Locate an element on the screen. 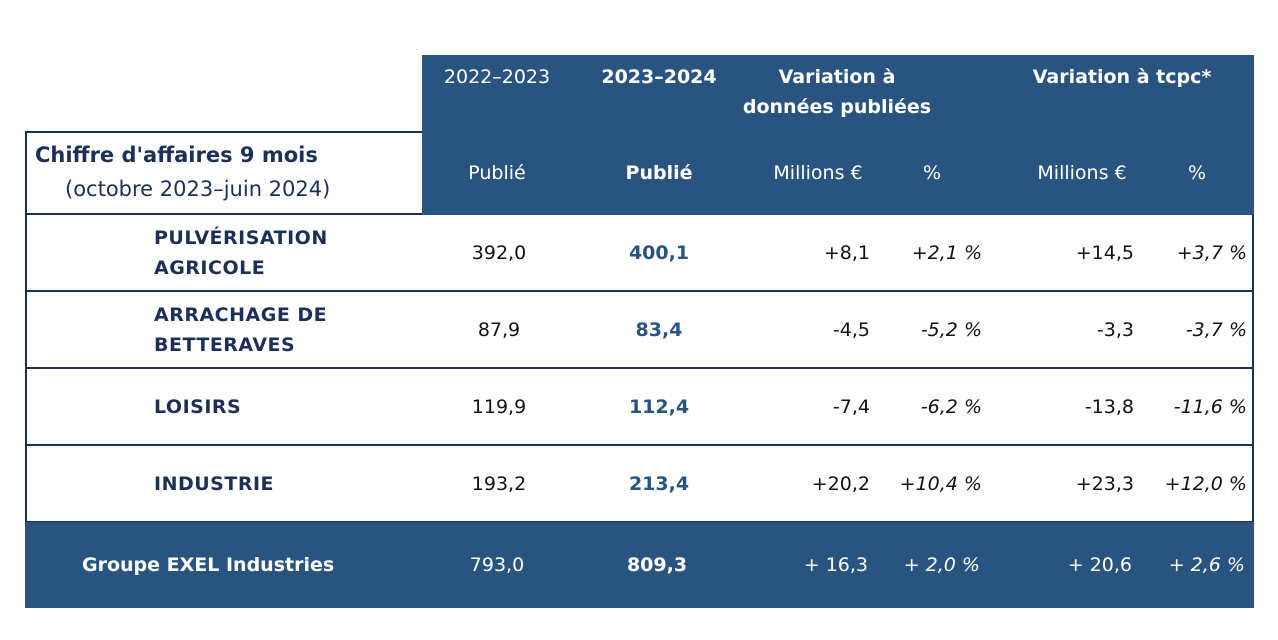 The height and width of the screenshot is (640, 1278). total-var-millions: + 16,3 is located at coordinates (835, 565).